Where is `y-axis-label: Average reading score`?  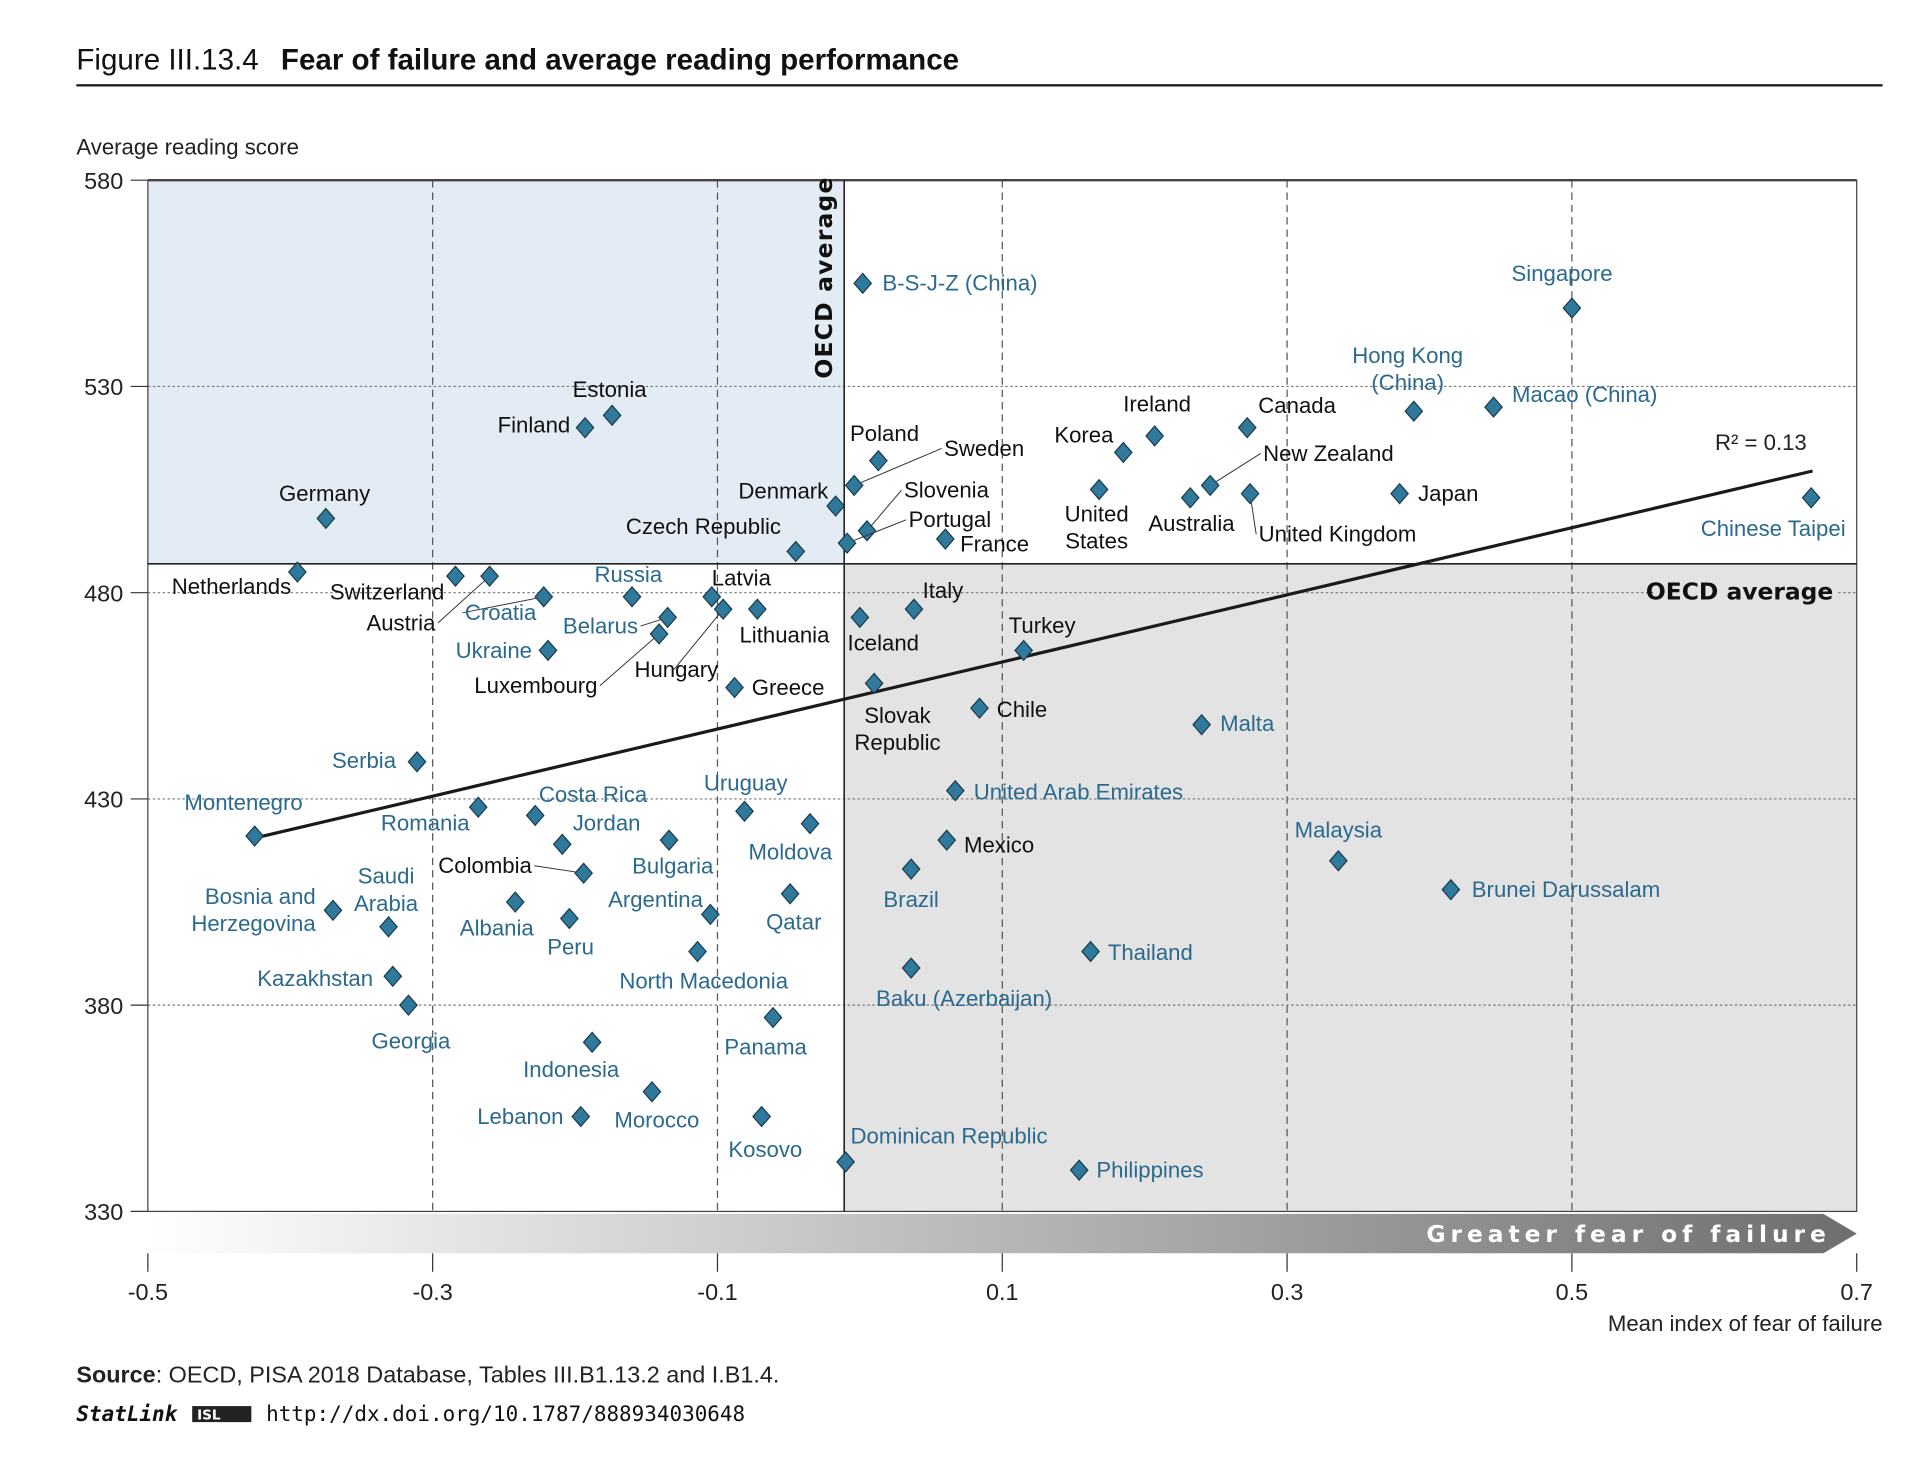
y-axis-label: Average reading score is located at coordinates (187, 146).